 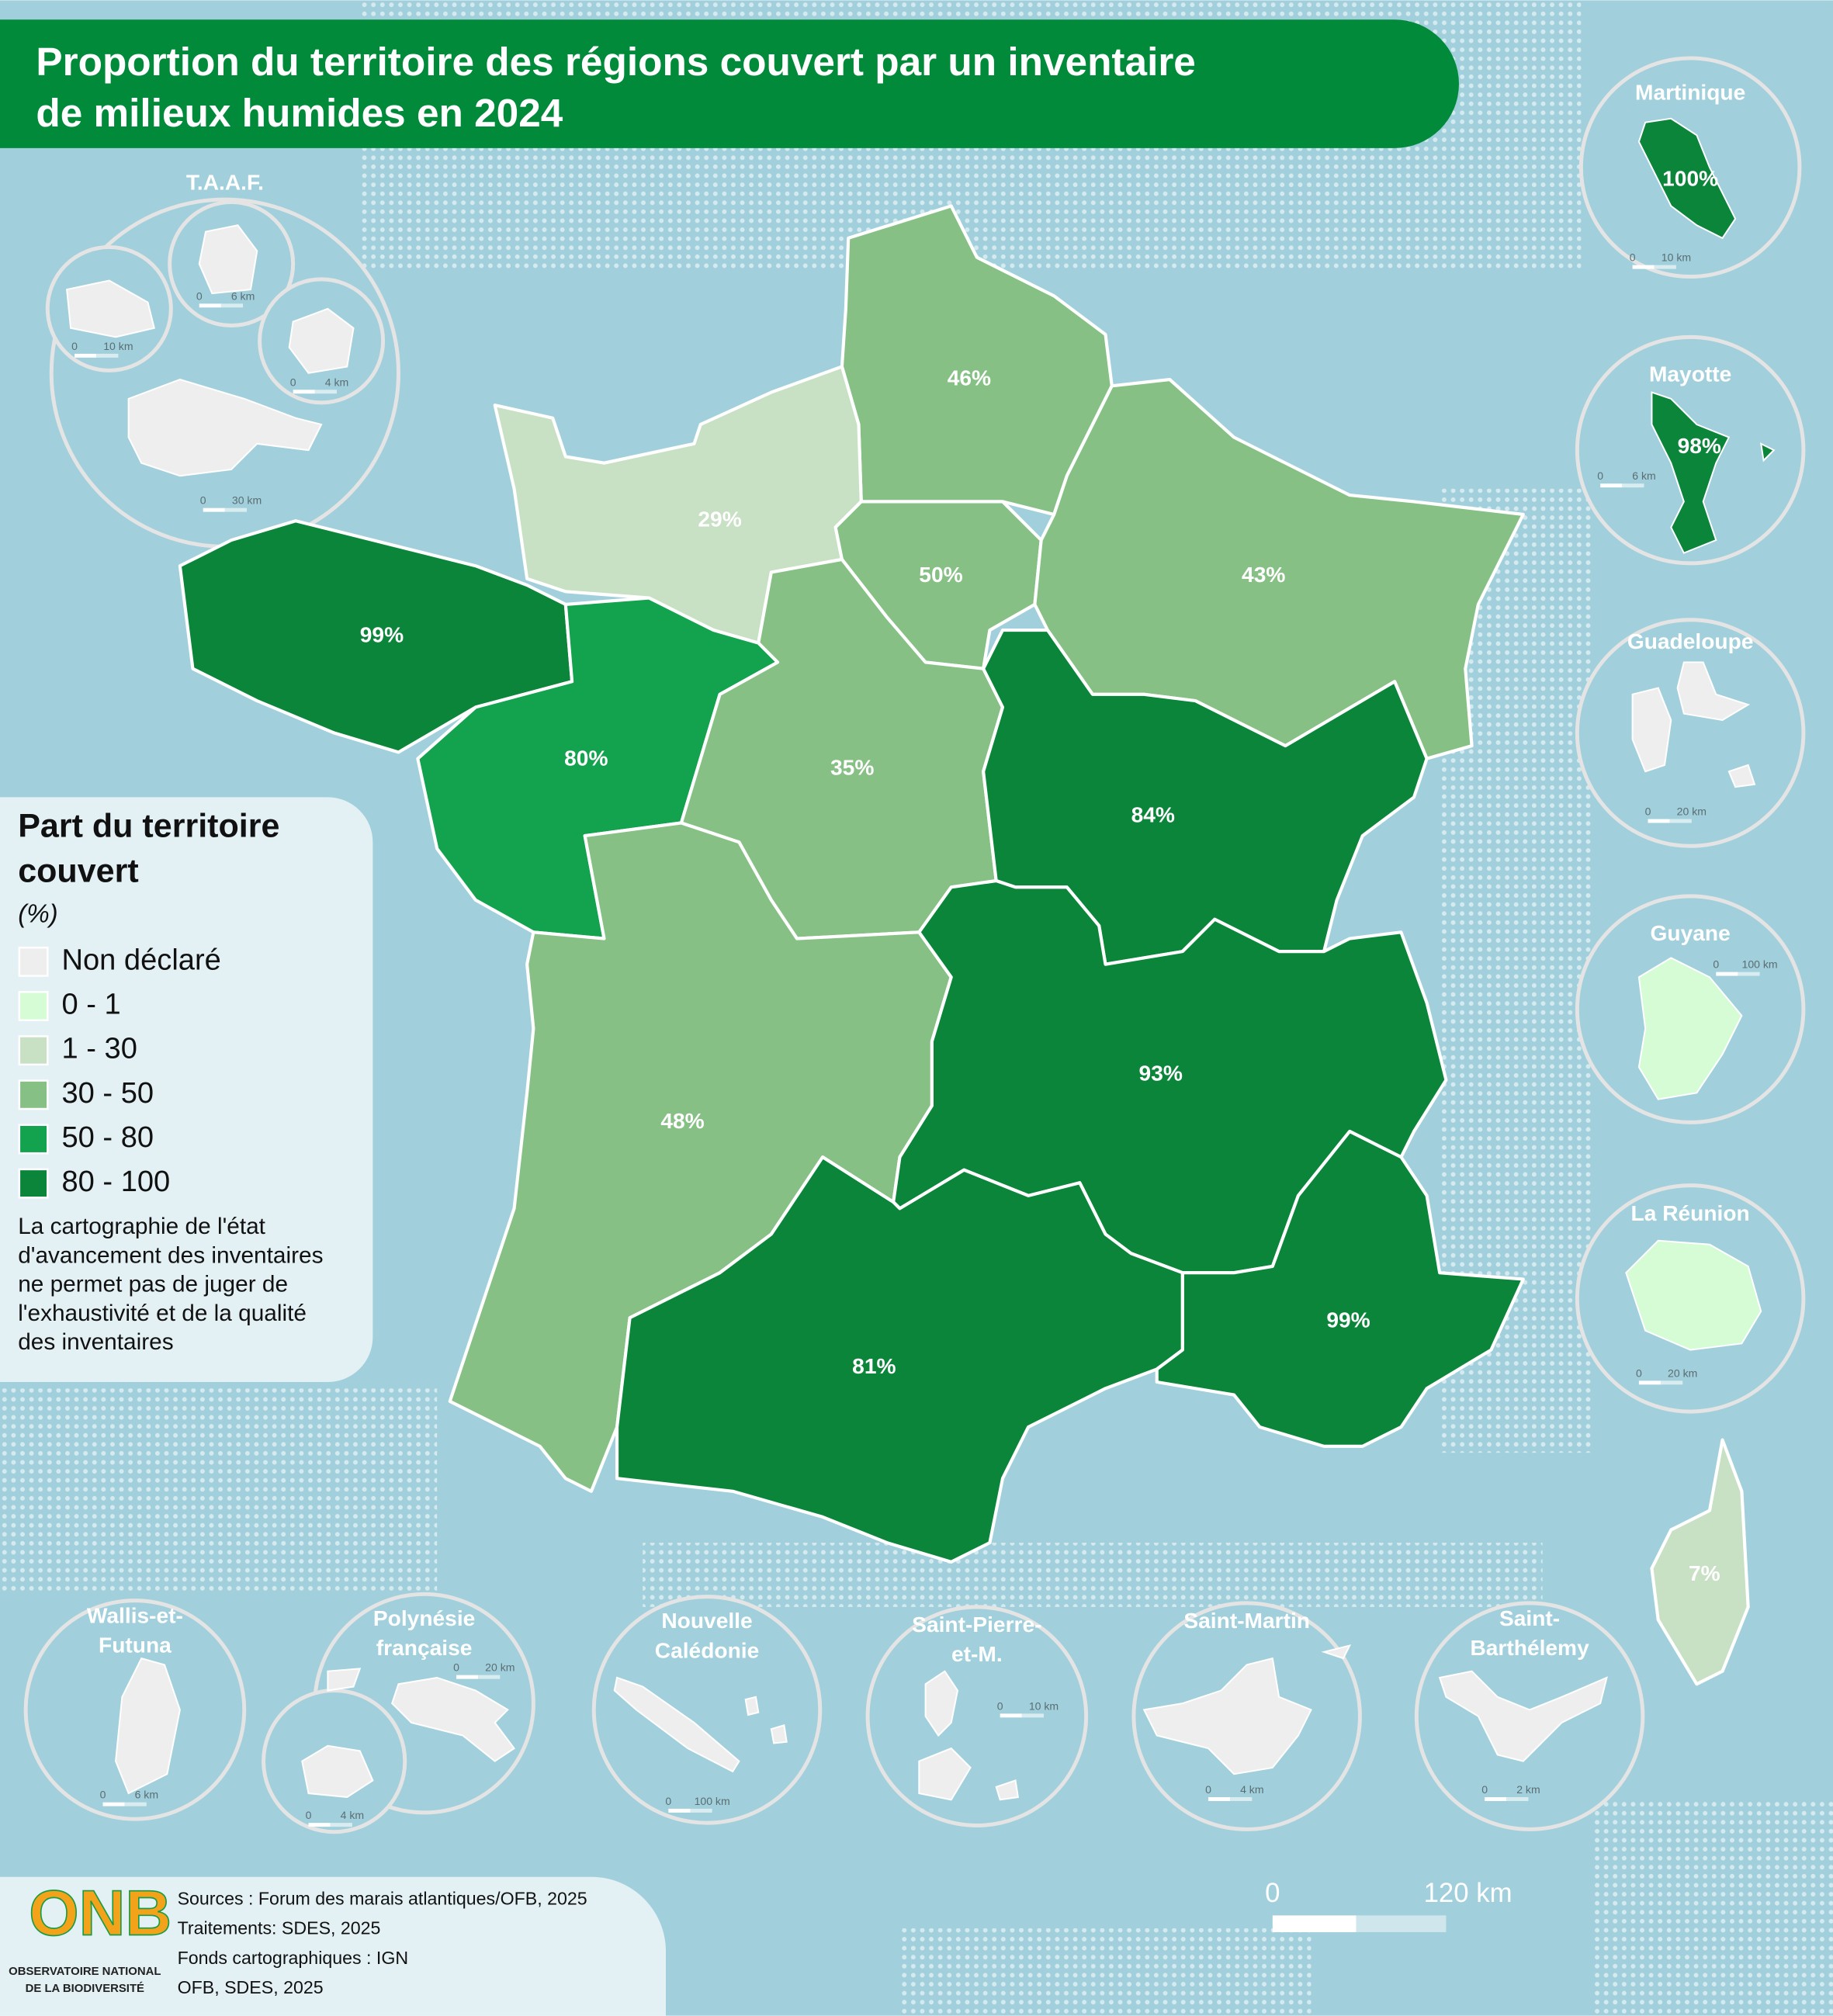 What do you see at coordinates (251, 1987) in the screenshot?
I see `source-line: OFB, SDES, 2025` at bounding box center [251, 1987].